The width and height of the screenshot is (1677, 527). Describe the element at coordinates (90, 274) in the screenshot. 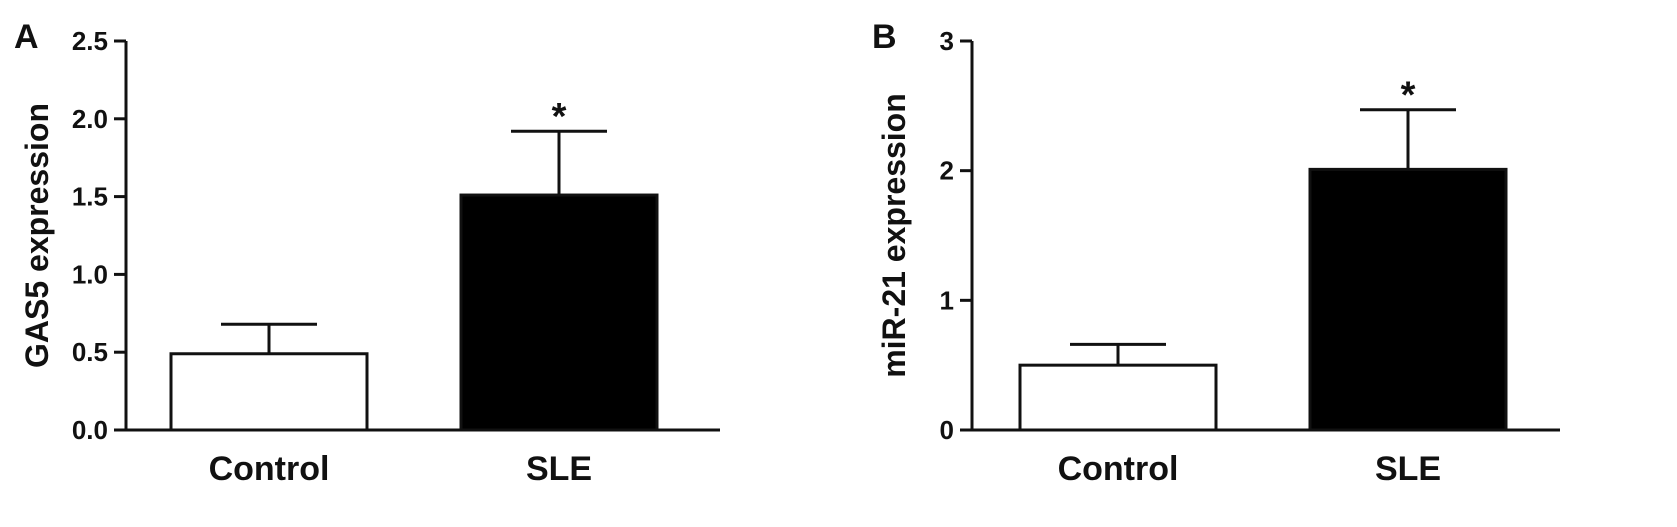

I see `y-tick-label: 1.0` at that location.